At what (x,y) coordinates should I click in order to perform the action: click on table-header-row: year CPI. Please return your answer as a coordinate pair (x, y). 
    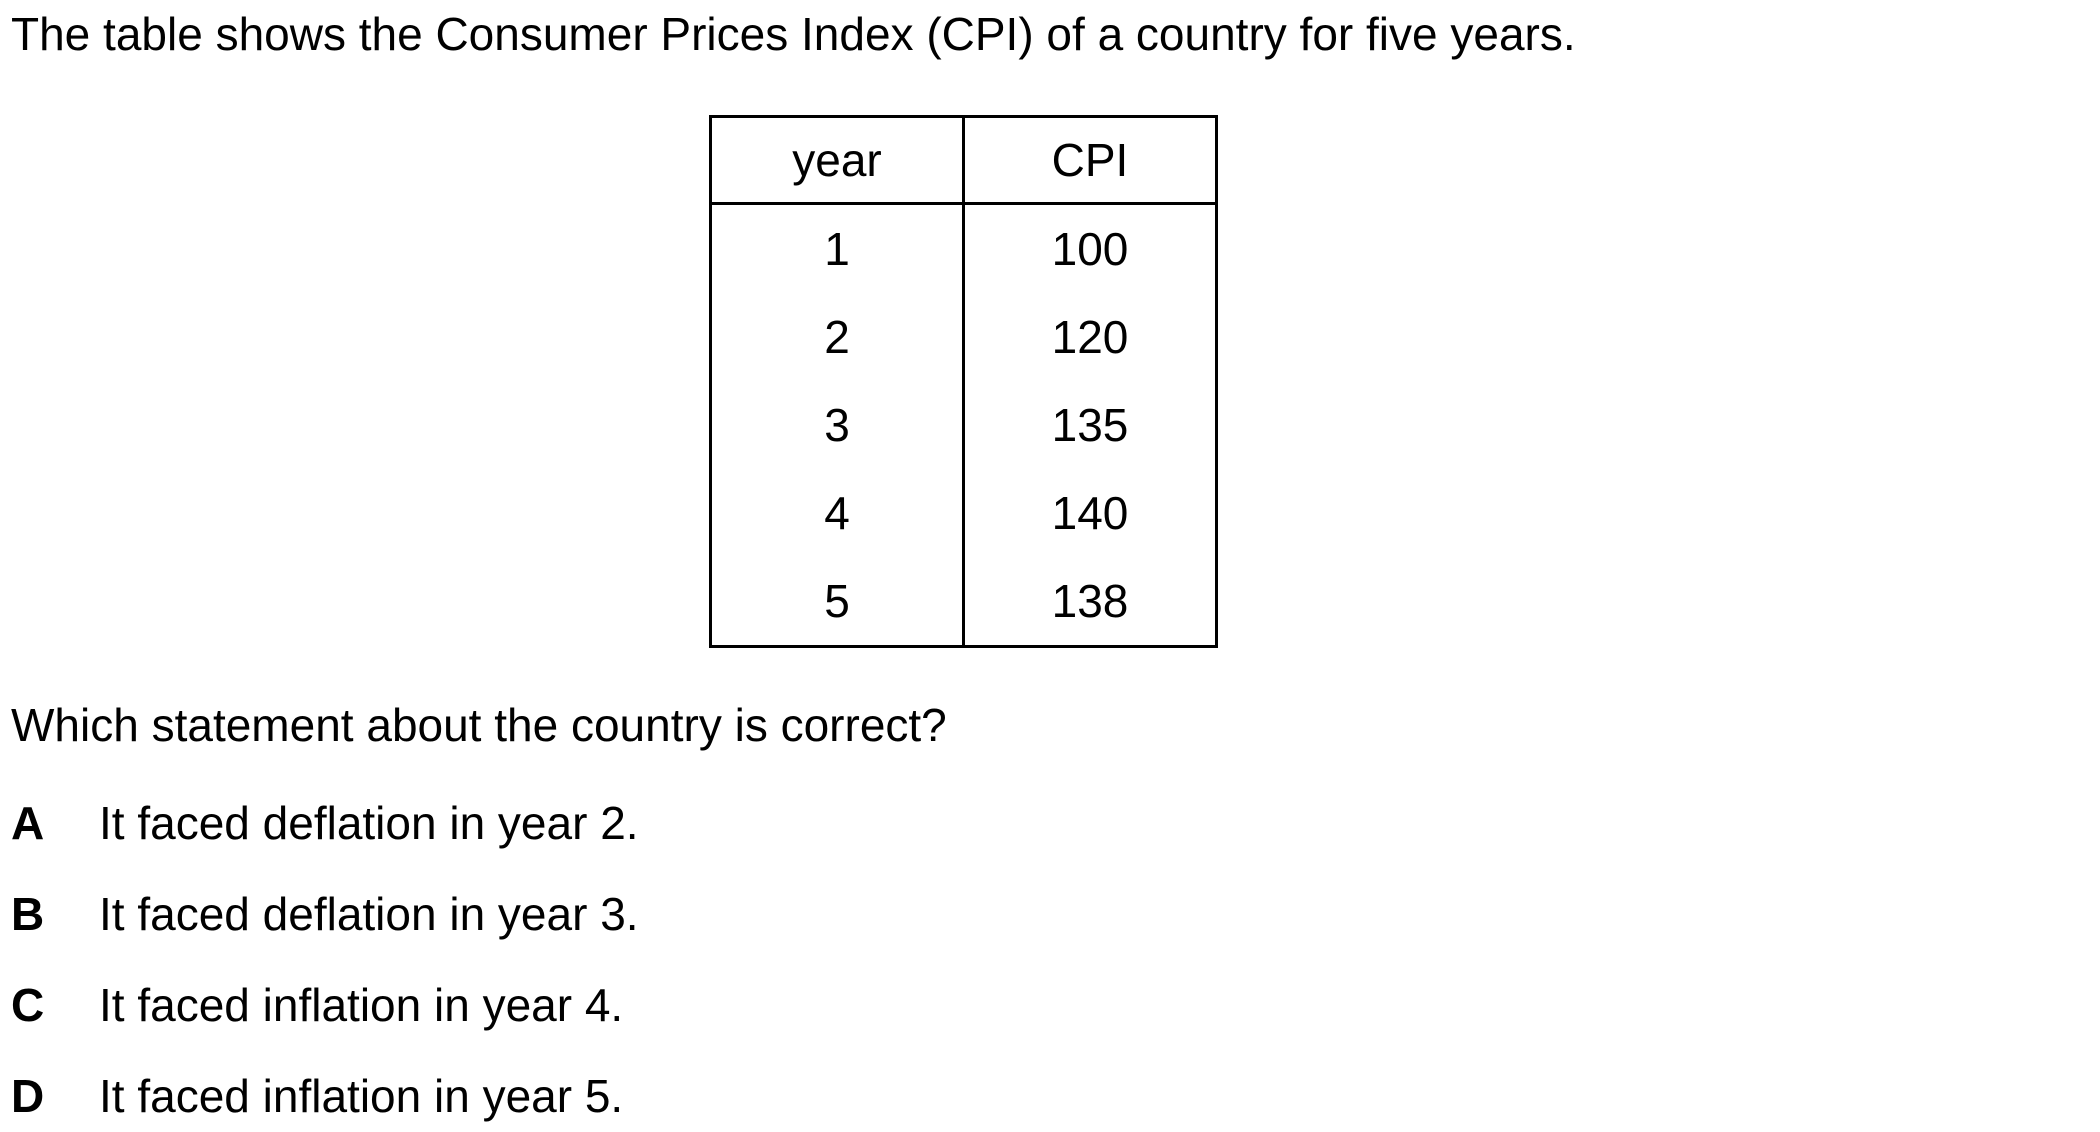
    Looking at the image, I should click on (963, 160).